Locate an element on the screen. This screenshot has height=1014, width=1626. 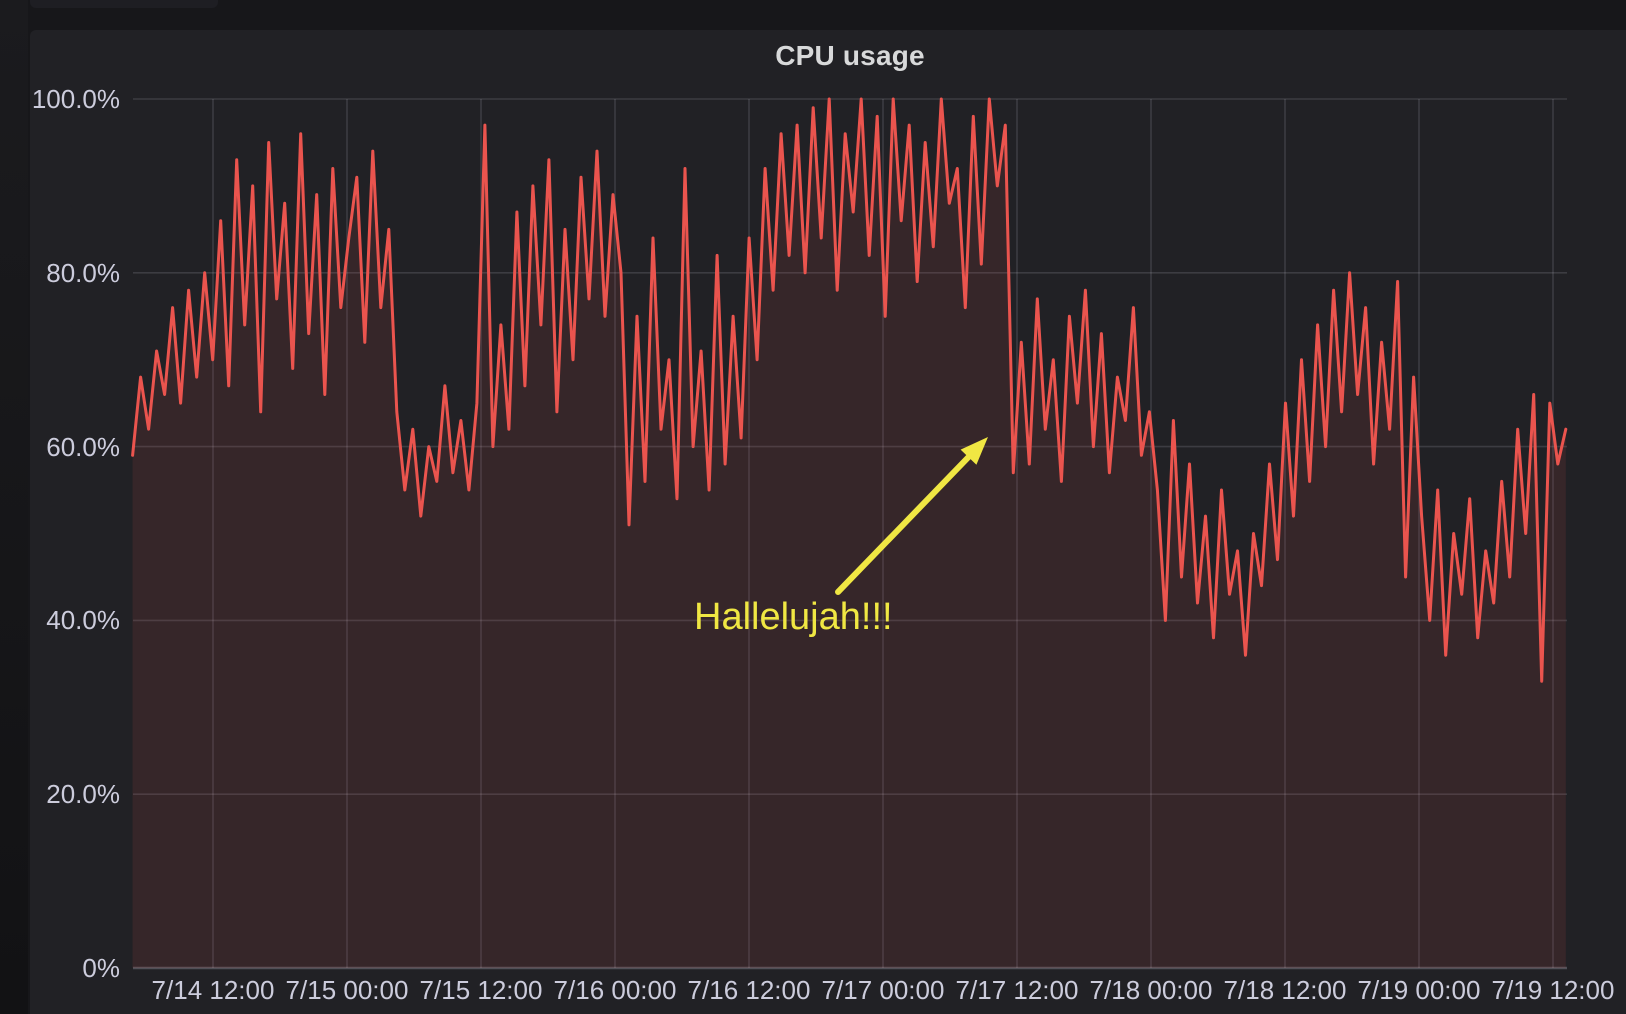
y-axis-label: 100.0% is located at coordinates (75, 99).